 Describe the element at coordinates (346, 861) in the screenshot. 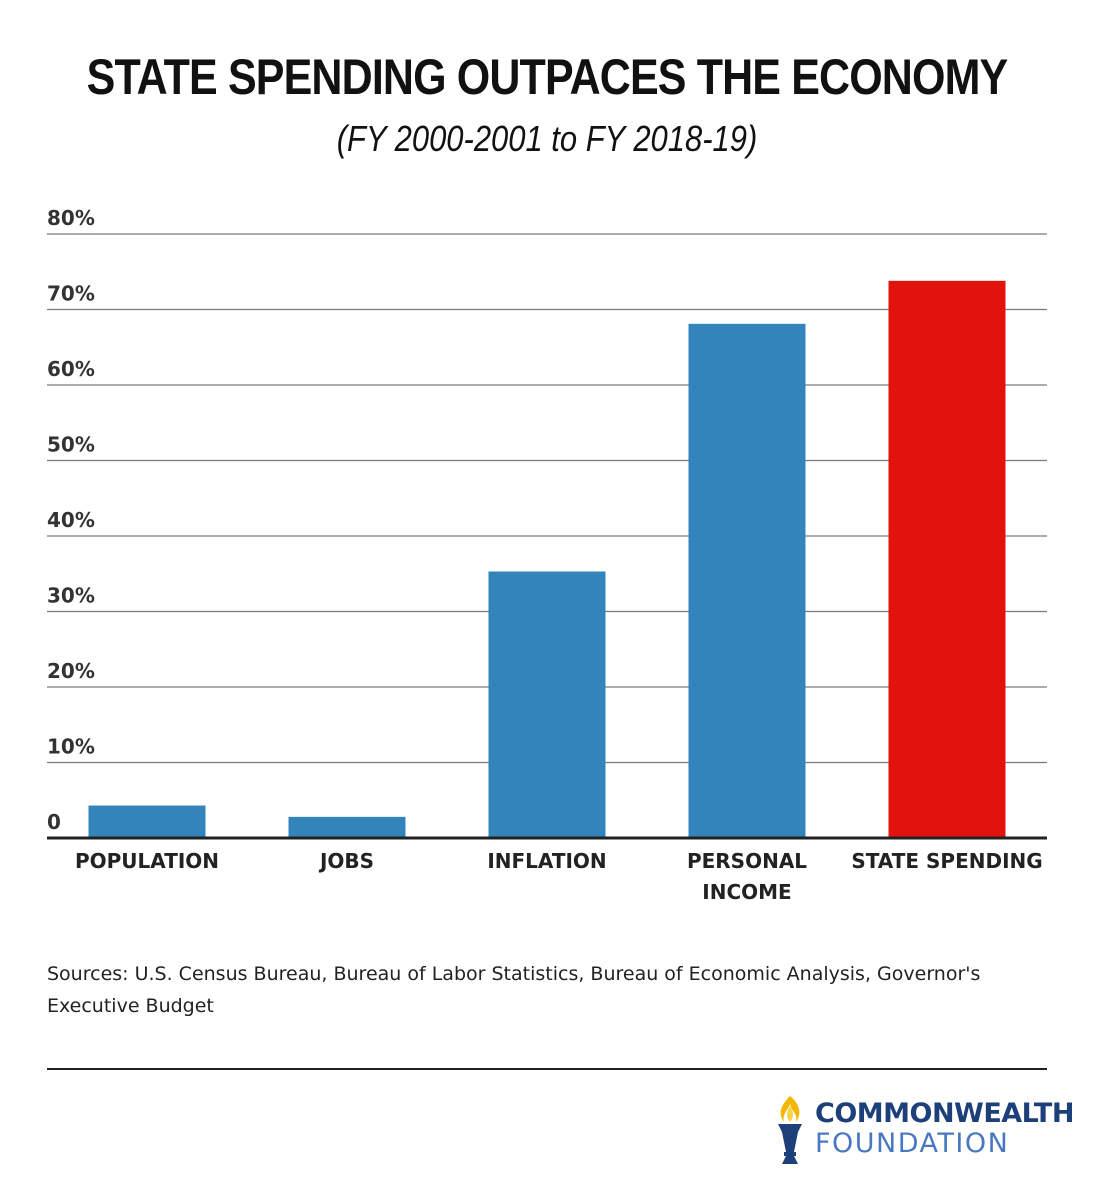

I see `x-category-label: JOBS` at that location.